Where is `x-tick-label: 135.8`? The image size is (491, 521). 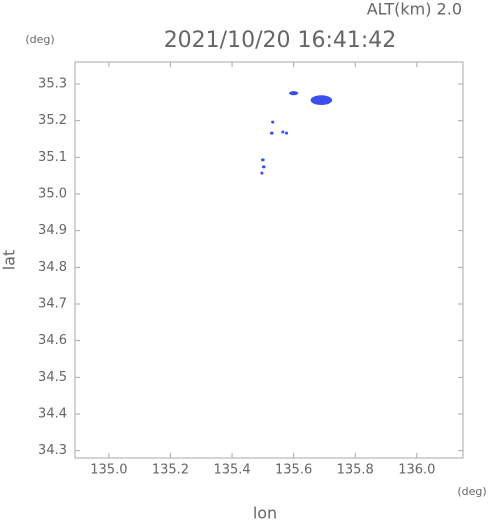
x-tick-label: 135.8 is located at coordinates (355, 470).